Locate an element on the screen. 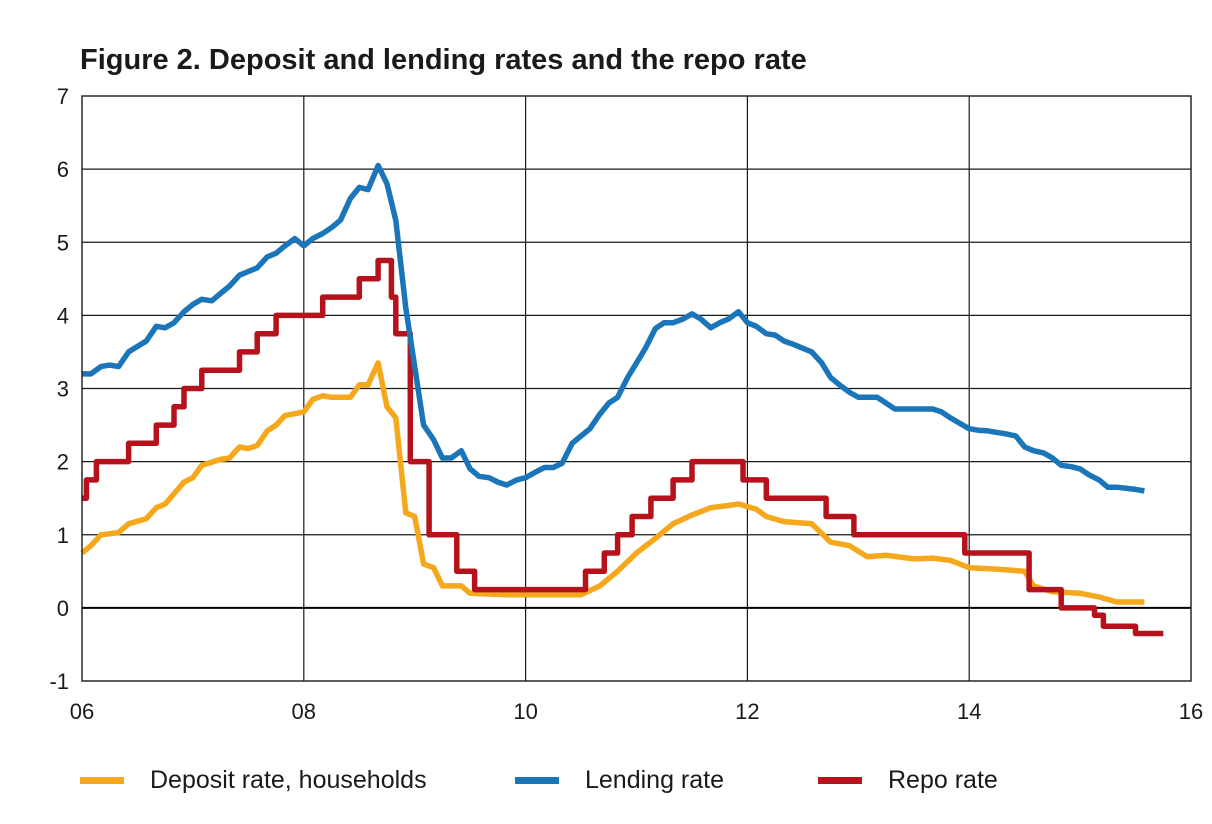  x-tick-label: 12 is located at coordinates (747, 711).